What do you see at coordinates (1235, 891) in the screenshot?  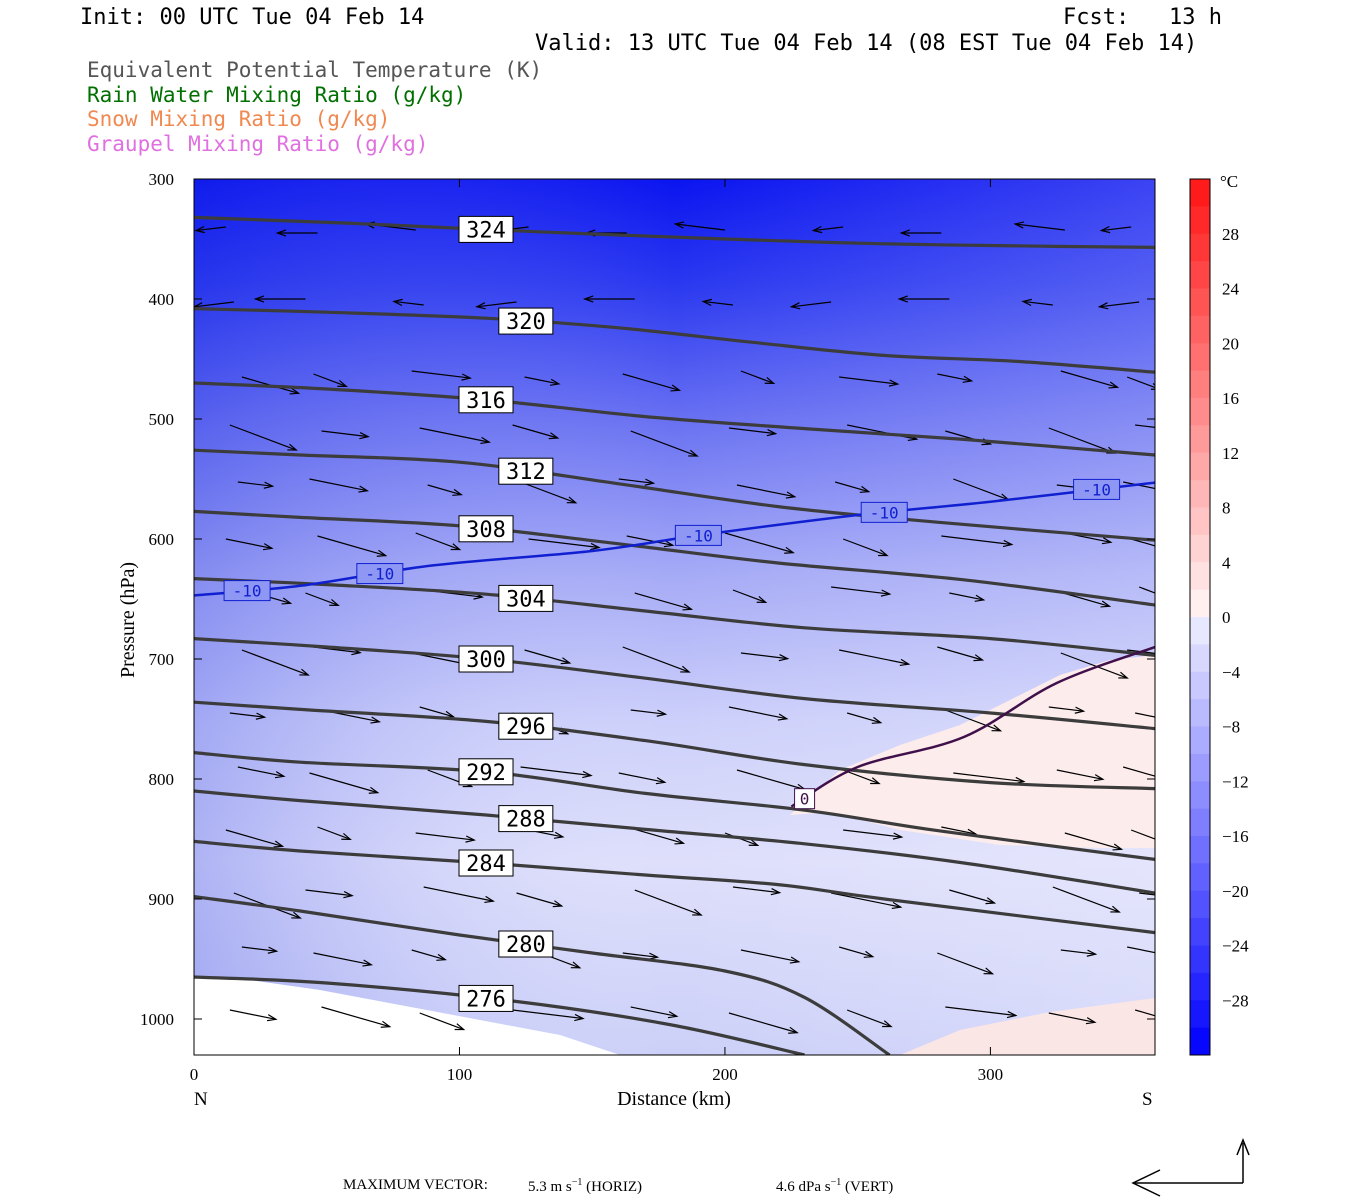 I see `colorbar-label: −20` at bounding box center [1235, 891].